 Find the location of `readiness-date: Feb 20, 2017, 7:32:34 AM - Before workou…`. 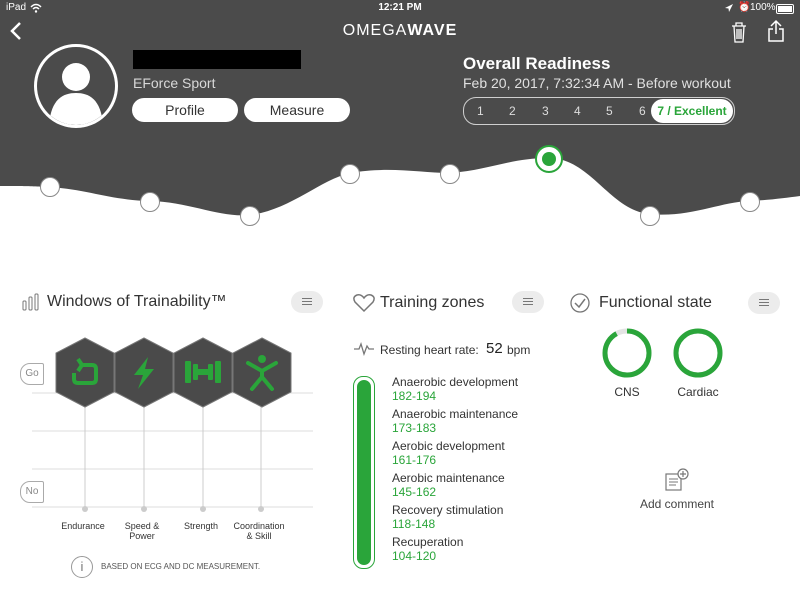

readiness-date: Feb 20, 2017, 7:32:34 AM - Before workou… is located at coordinates (597, 83).